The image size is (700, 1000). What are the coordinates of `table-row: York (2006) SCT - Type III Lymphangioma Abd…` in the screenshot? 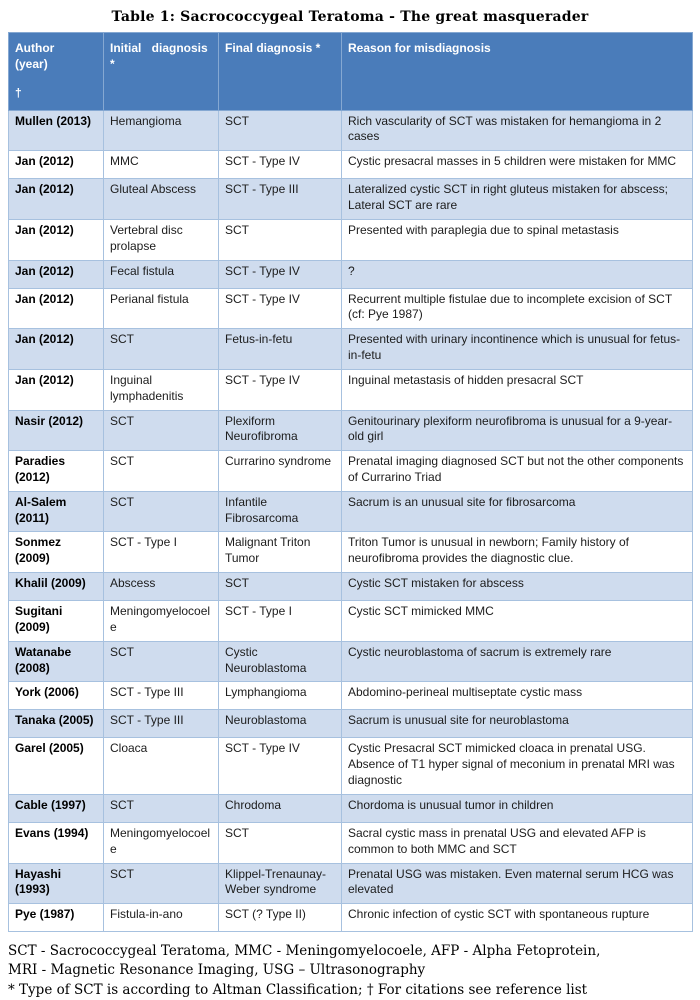 It's located at (350, 696).